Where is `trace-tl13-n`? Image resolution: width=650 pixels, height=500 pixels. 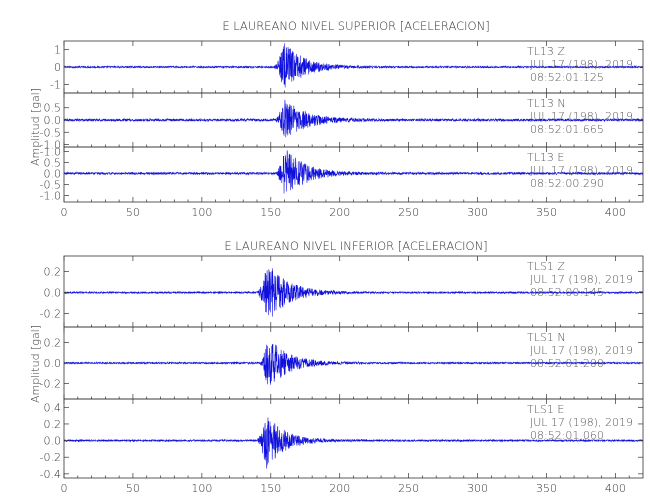
trace-tl13-n is located at coordinates (353, 118).